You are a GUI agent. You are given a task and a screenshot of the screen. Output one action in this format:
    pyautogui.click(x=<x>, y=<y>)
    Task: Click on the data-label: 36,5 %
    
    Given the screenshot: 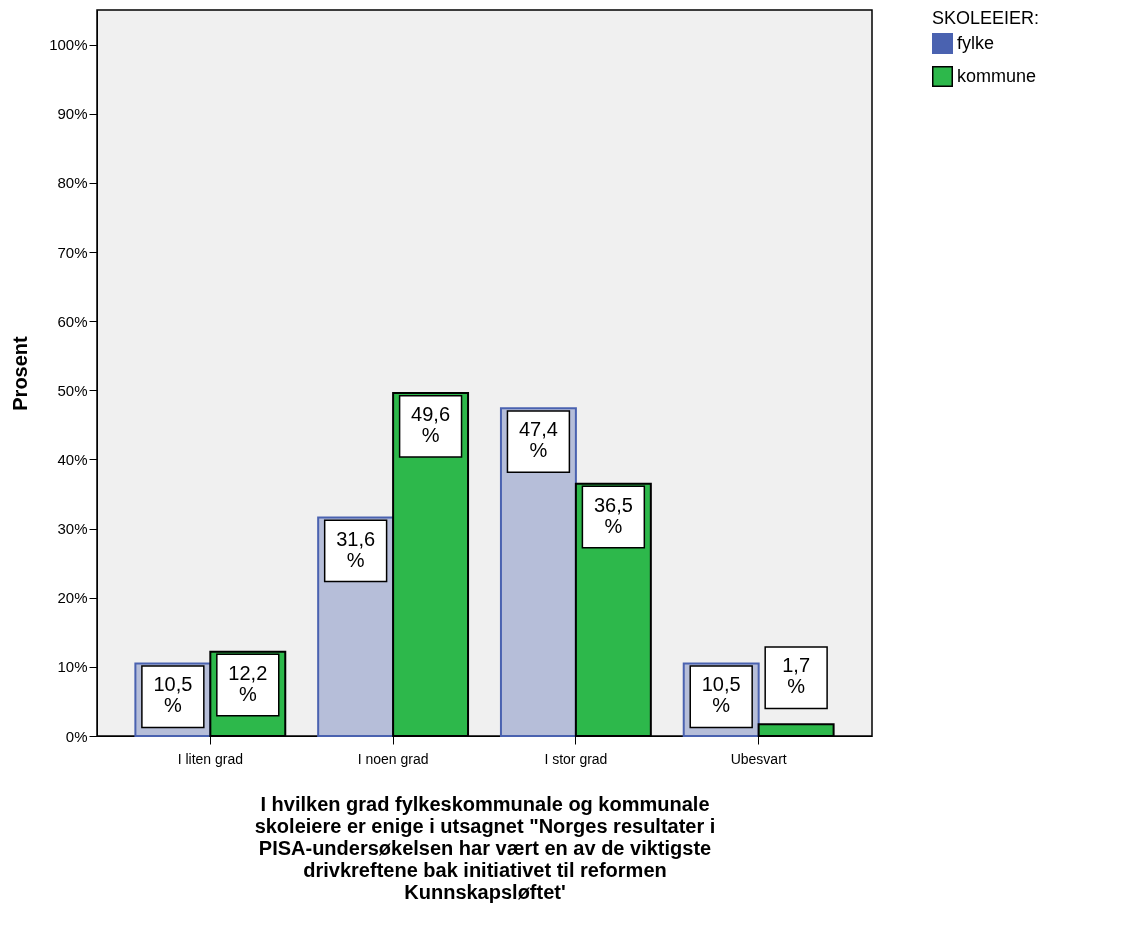 What is the action you would take?
    pyautogui.click(x=613, y=515)
    